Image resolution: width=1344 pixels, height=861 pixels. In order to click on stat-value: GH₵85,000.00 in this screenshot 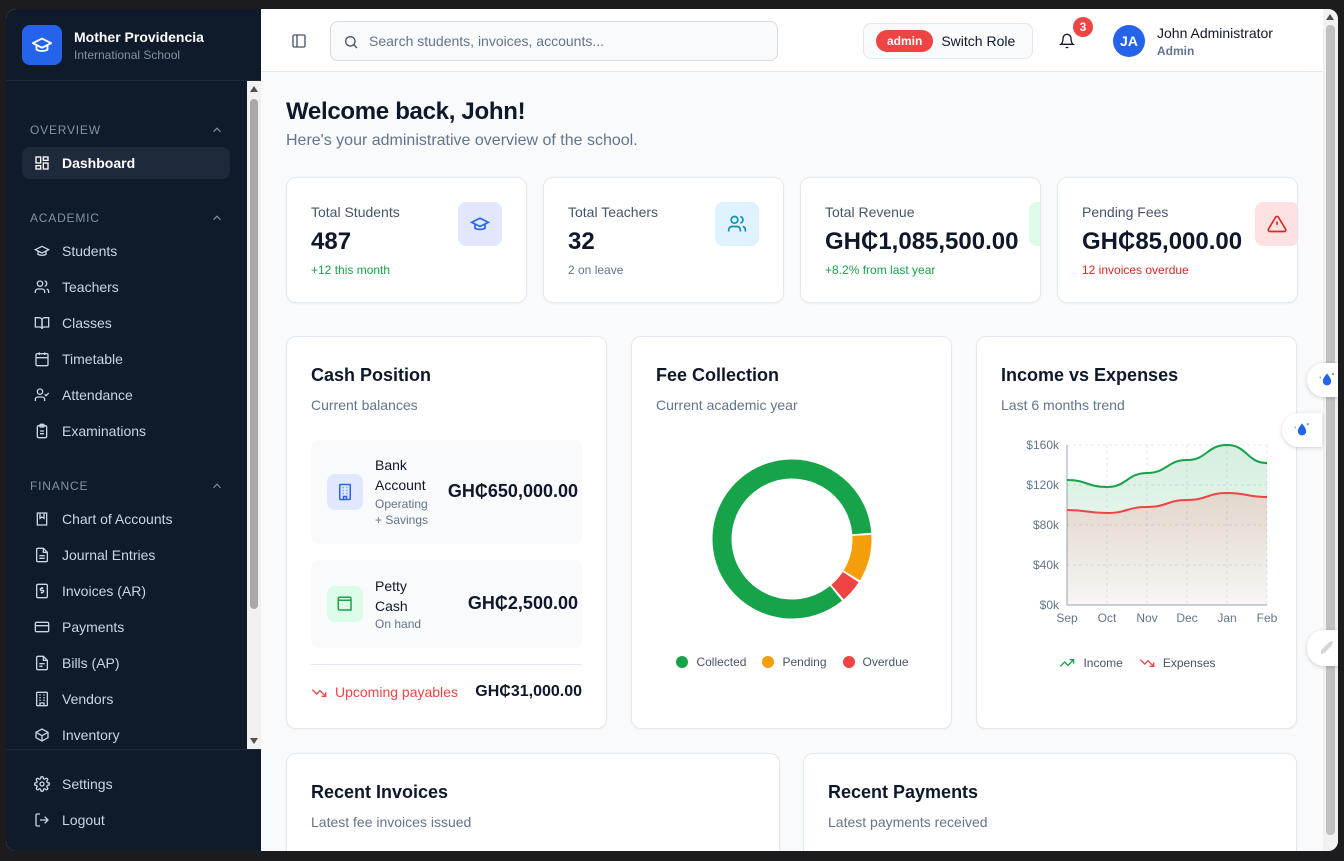, I will do `click(1162, 241)`.